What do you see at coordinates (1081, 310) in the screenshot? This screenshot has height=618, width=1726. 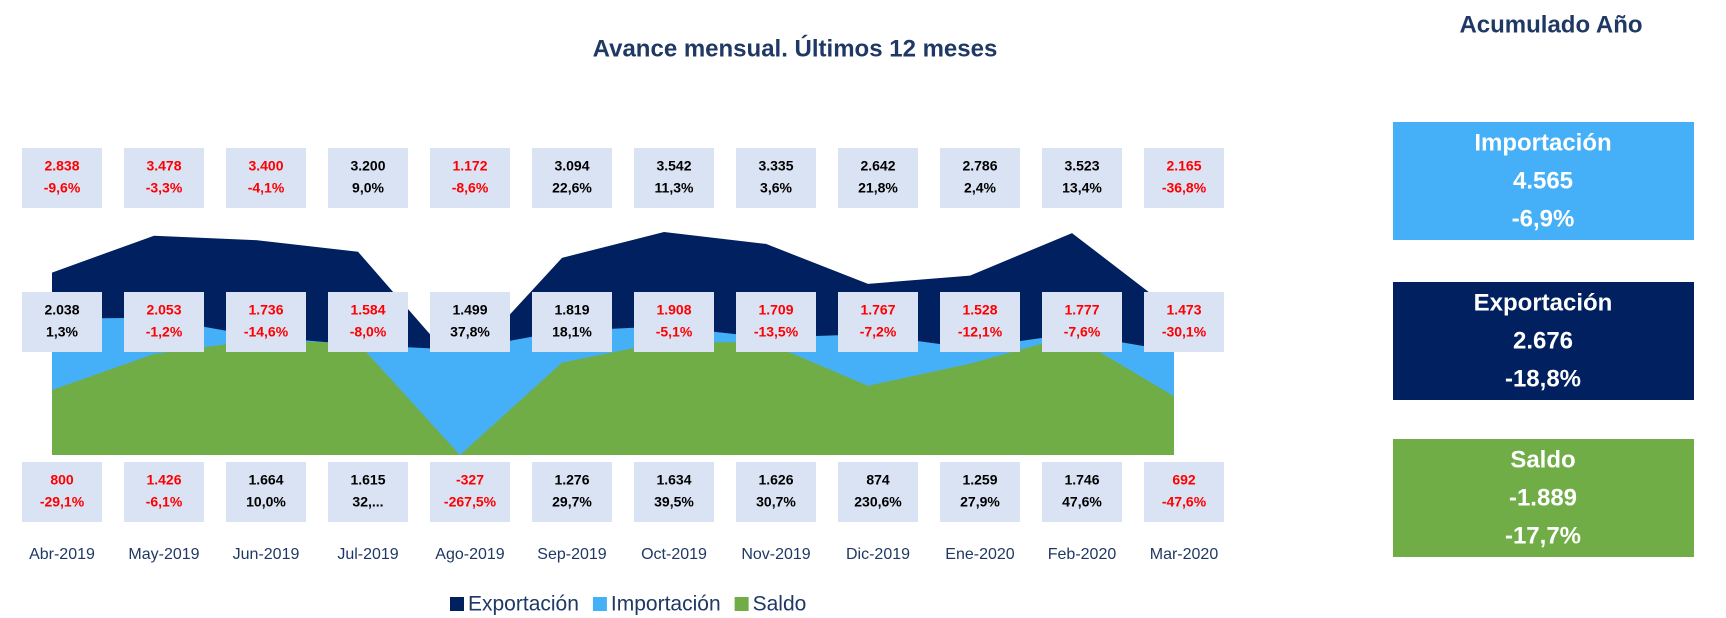 I see `value-label: 1.777` at bounding box center [1081, 310].